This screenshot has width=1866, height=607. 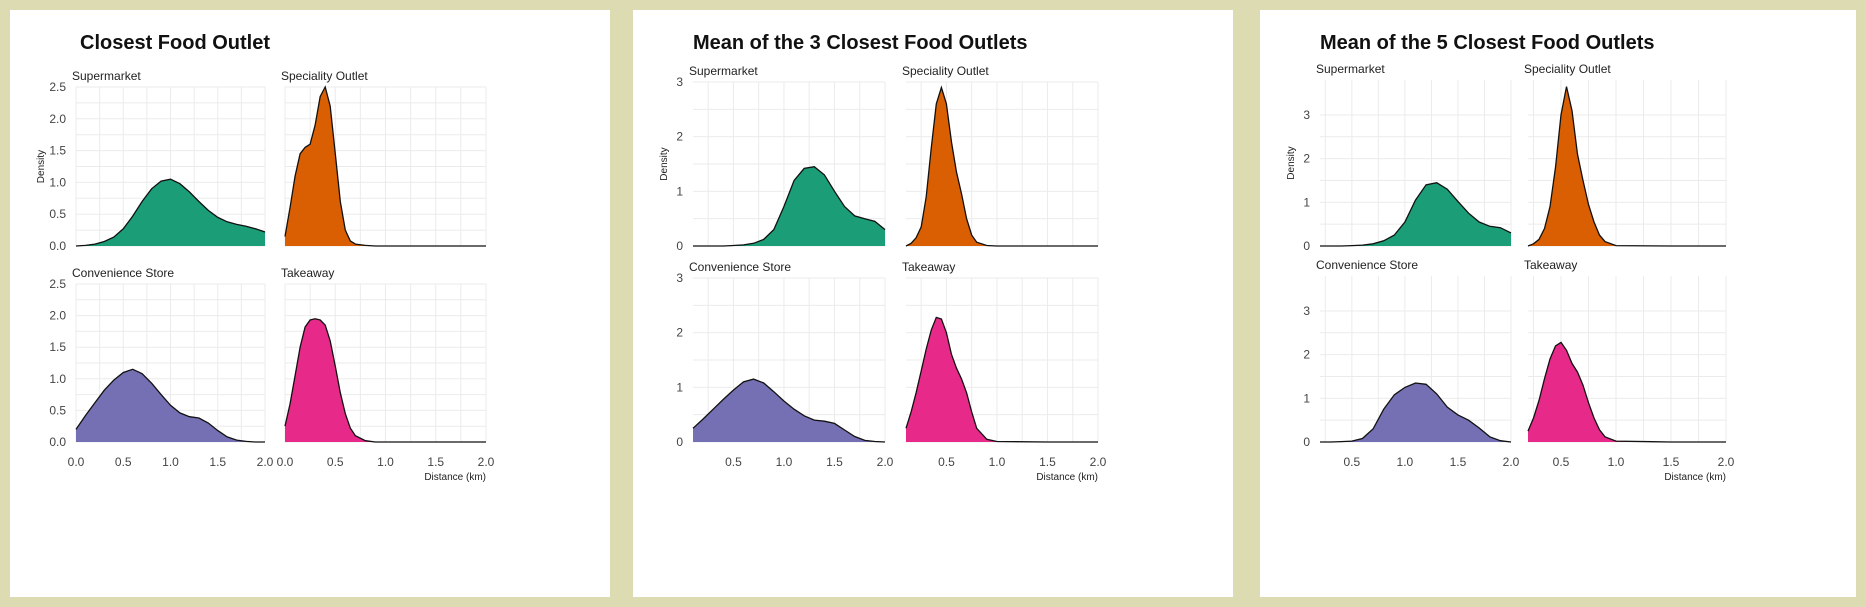 I want to click on chart-title: Mean of the 5 Closest Food Outlets, so click(x=1487, y=43).